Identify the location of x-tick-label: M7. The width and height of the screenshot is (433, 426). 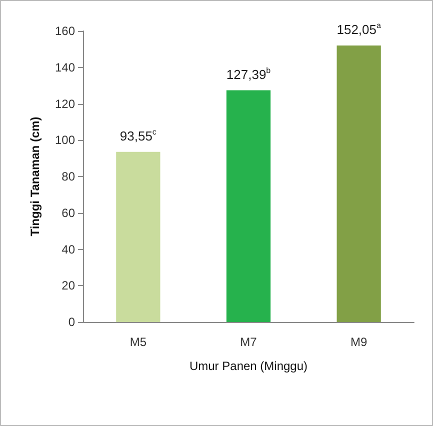
(249, 342).